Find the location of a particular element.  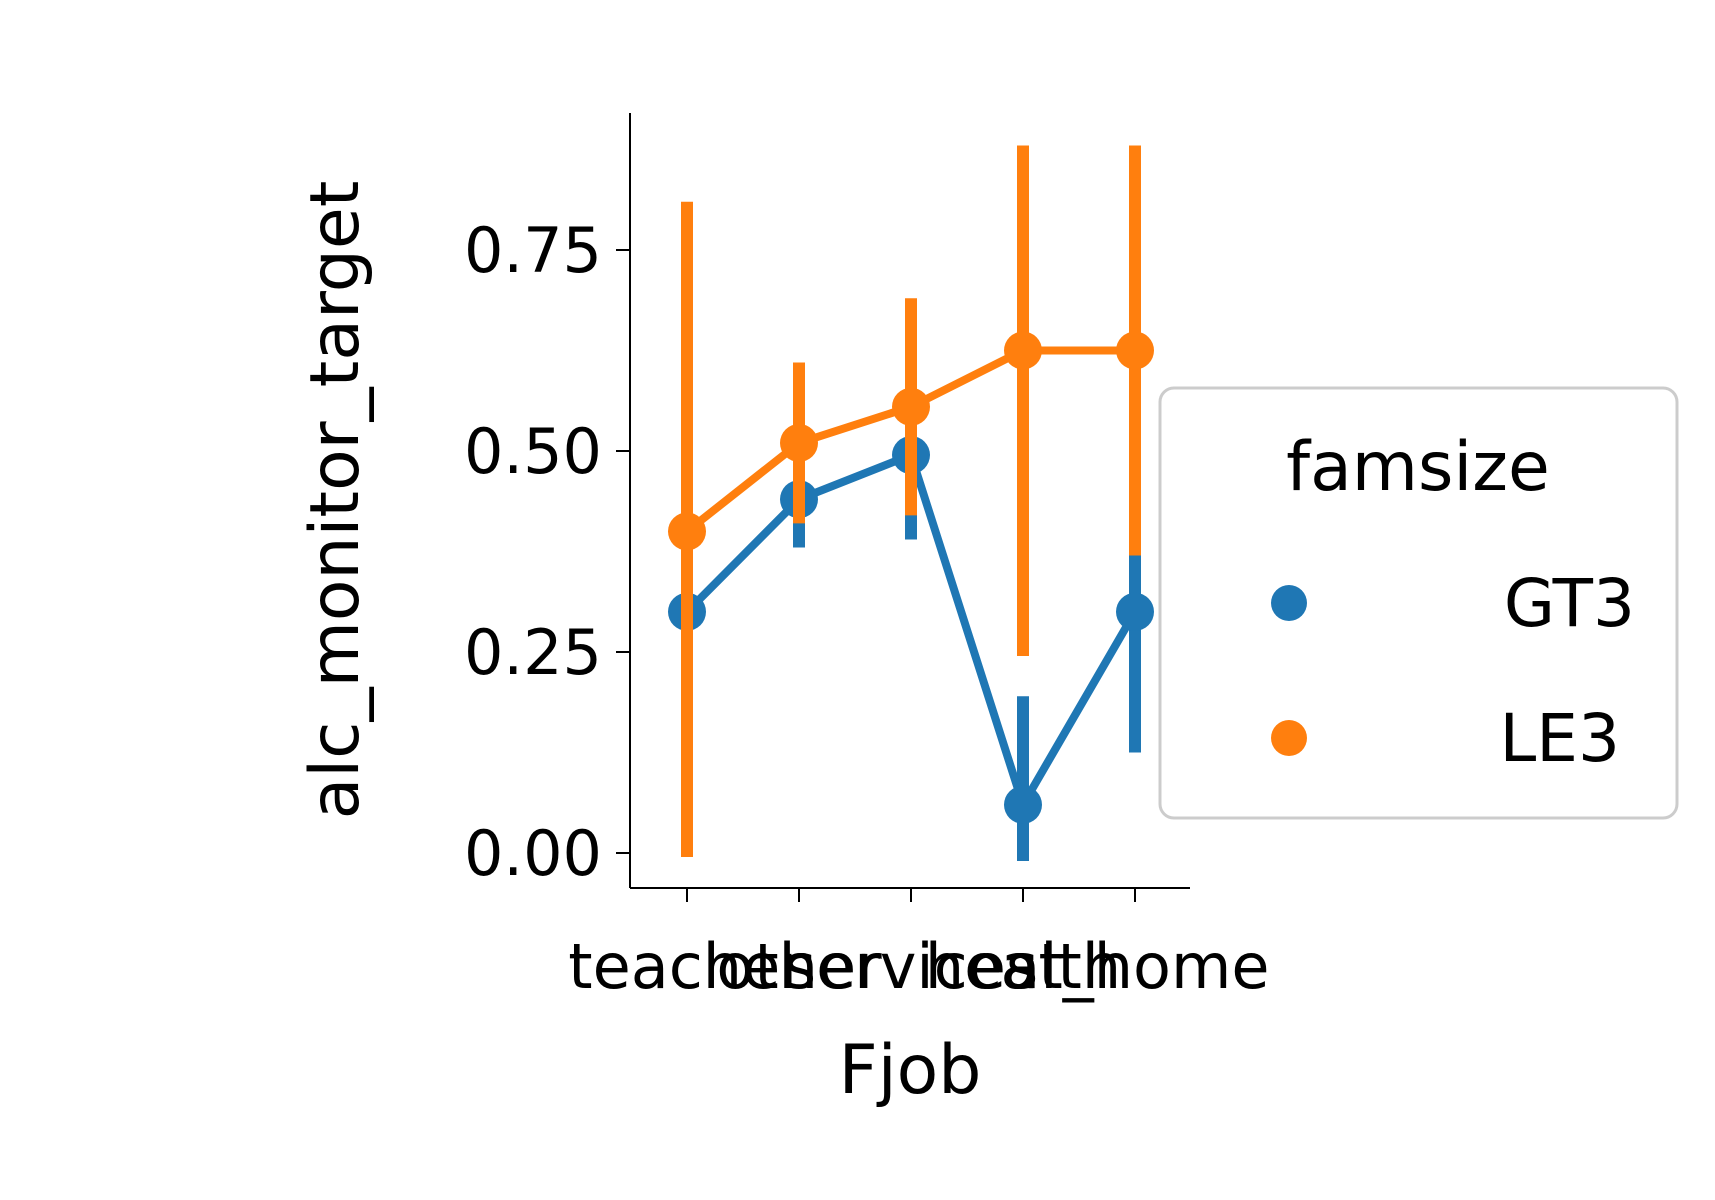

legend-label-gt3: GT3 is located at coordinates (1569, 603).